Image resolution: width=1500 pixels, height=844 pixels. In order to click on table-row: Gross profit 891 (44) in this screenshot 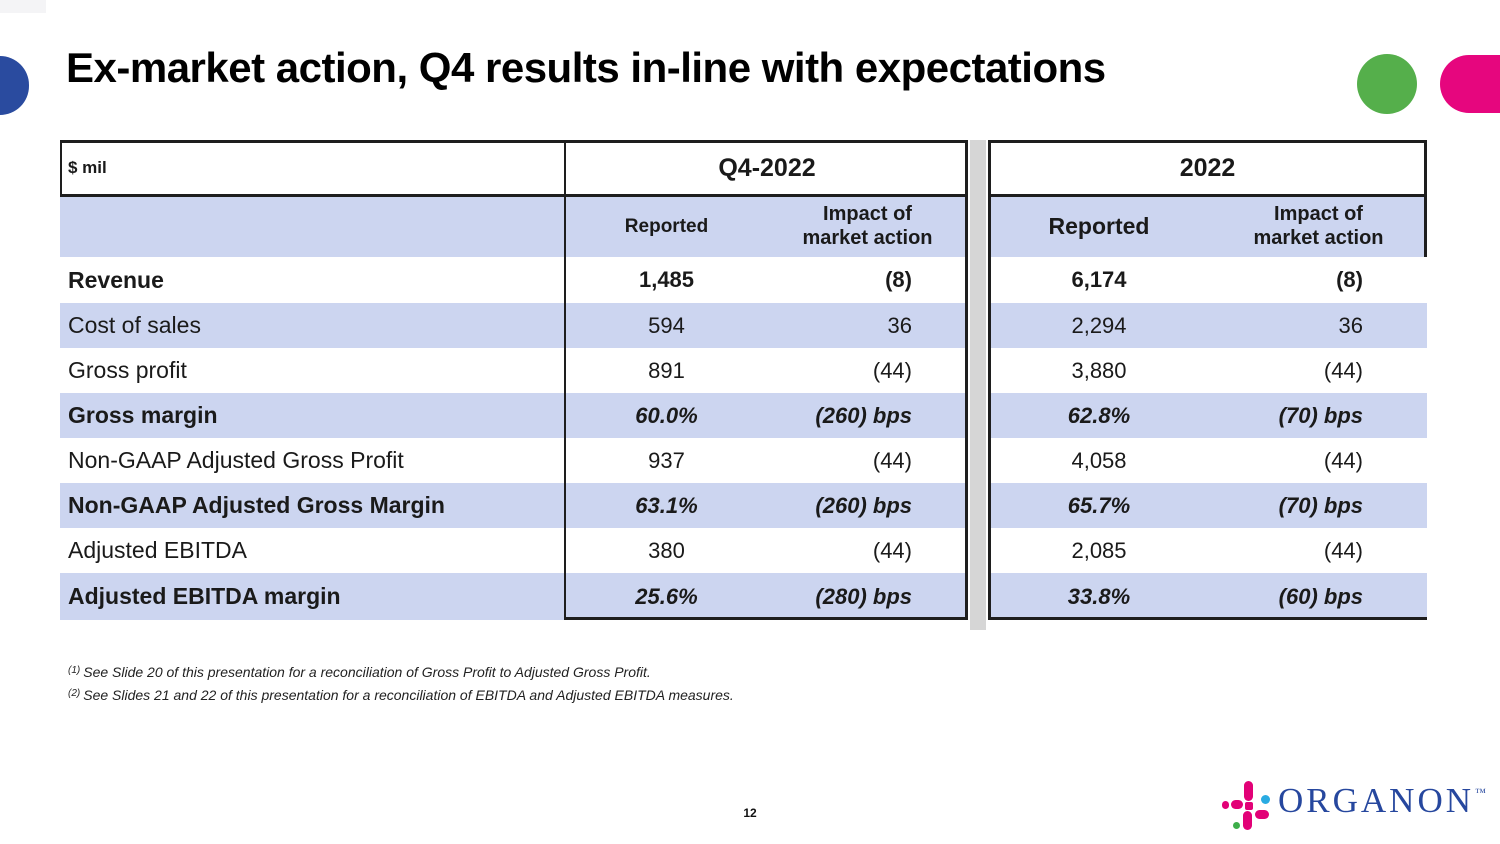, I will do `click(514, 370)`.